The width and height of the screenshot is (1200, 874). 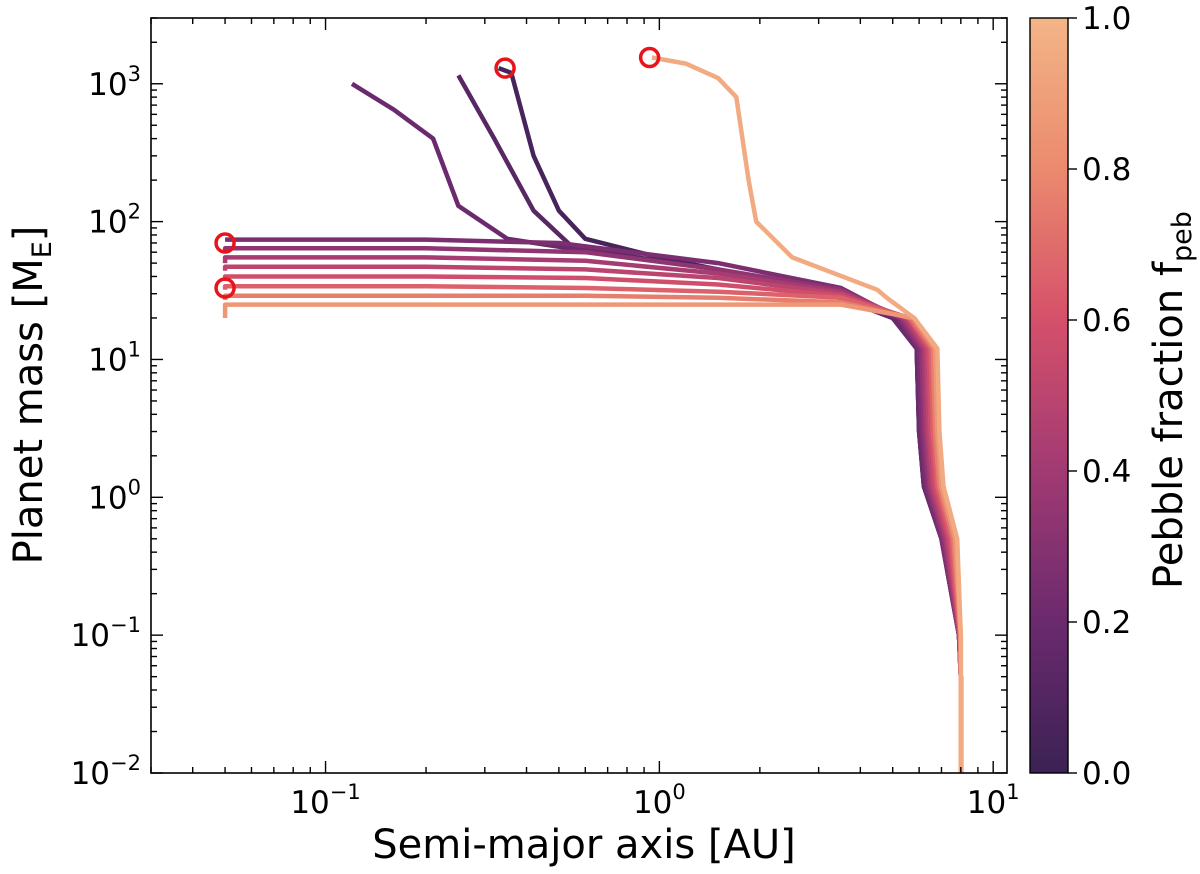 I want to click on x-tick-label: 10¹, so click(x=993, y=800).